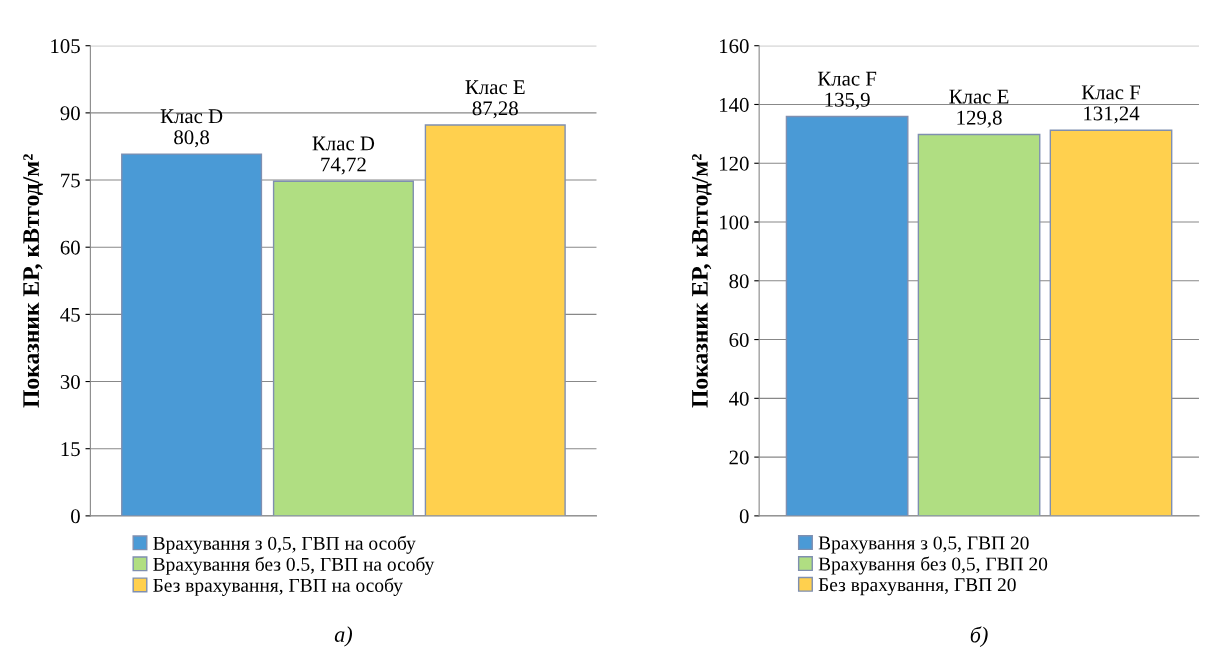 Image resolution: width=1205 pixels, height=653 pixels. Describe the element at coordinates (495, 99) in the screenshot. I see `data-label: Клас E 87,28` at that location.